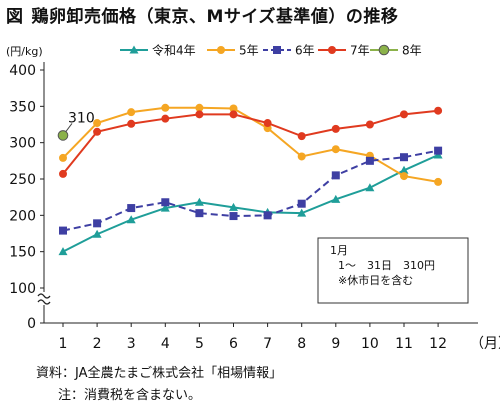 This screenshot has height=405, width=500. What do you see at coordinates (22, 71) in the screenshot?
I see `y-tick-label: 400` at bounding box center [22, 71].